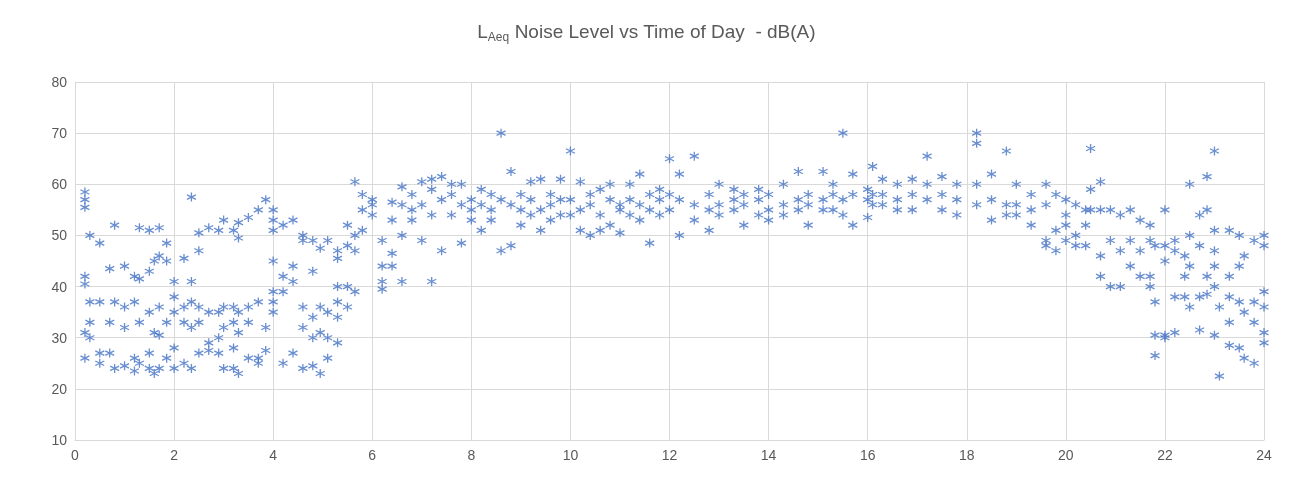 This screenshot has width=1293, height=491. I want to click on x-tick-label: 10, so click(570, 455).